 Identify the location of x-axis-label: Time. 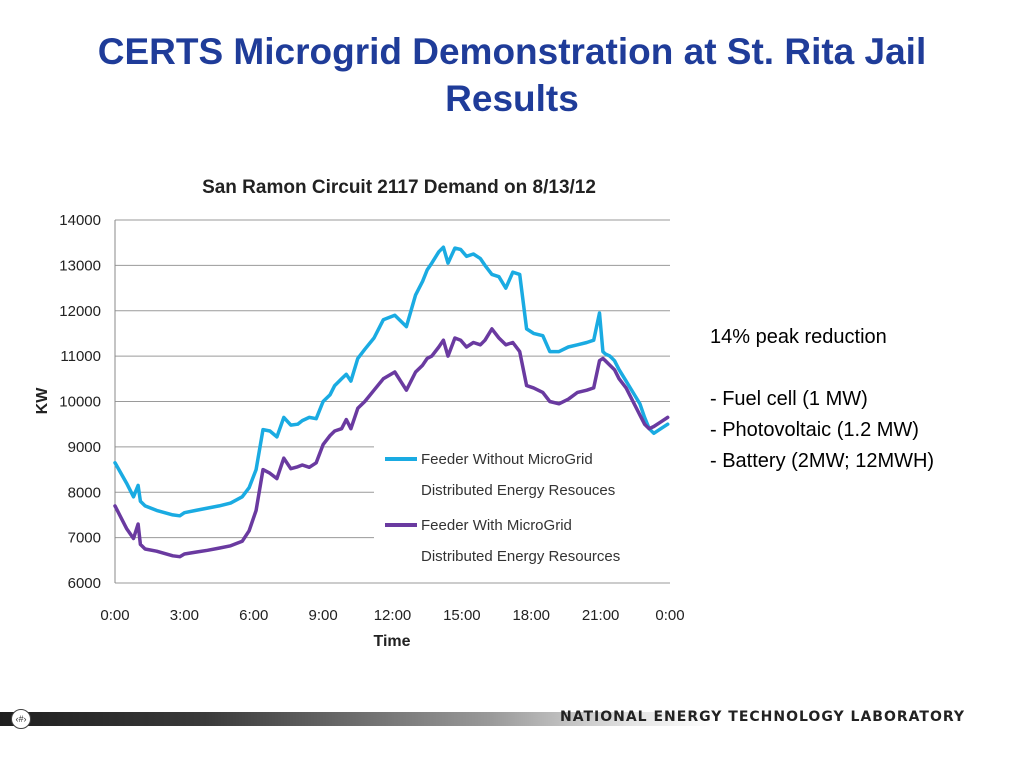
(391, 641).